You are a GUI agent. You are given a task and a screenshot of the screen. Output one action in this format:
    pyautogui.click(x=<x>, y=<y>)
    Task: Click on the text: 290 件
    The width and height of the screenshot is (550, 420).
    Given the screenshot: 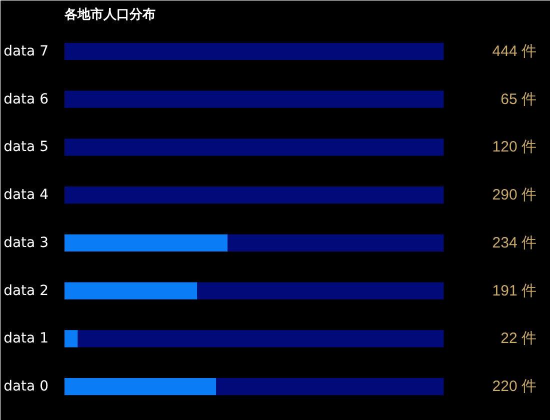 What is the action you would take?
    pyautogui.click(x=514, y=195)
    